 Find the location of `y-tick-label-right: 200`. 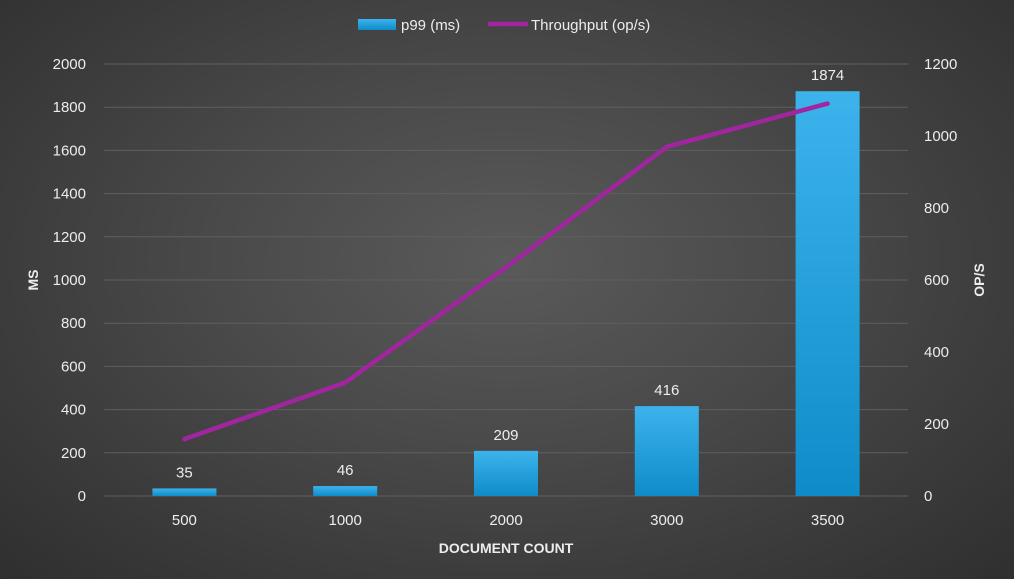

y-tick-label-right: 200 is located at coordinates (936, 424).